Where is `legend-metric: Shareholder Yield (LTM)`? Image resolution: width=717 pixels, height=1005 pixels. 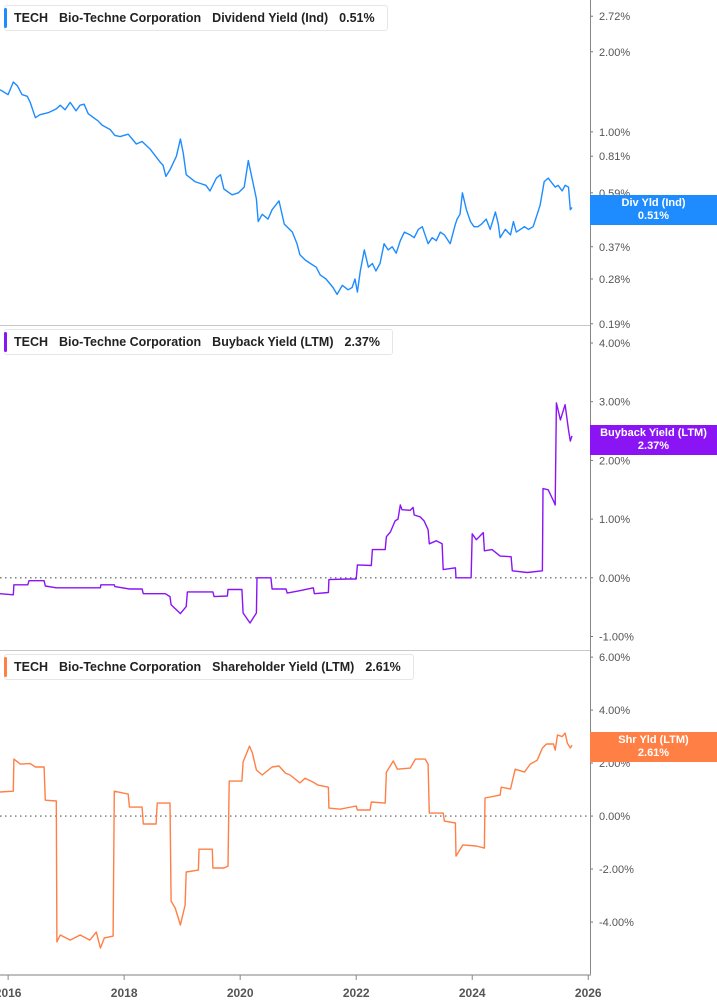
legend-metric: Shareholder Yield (LTM) is located at coordinates (283, 667).